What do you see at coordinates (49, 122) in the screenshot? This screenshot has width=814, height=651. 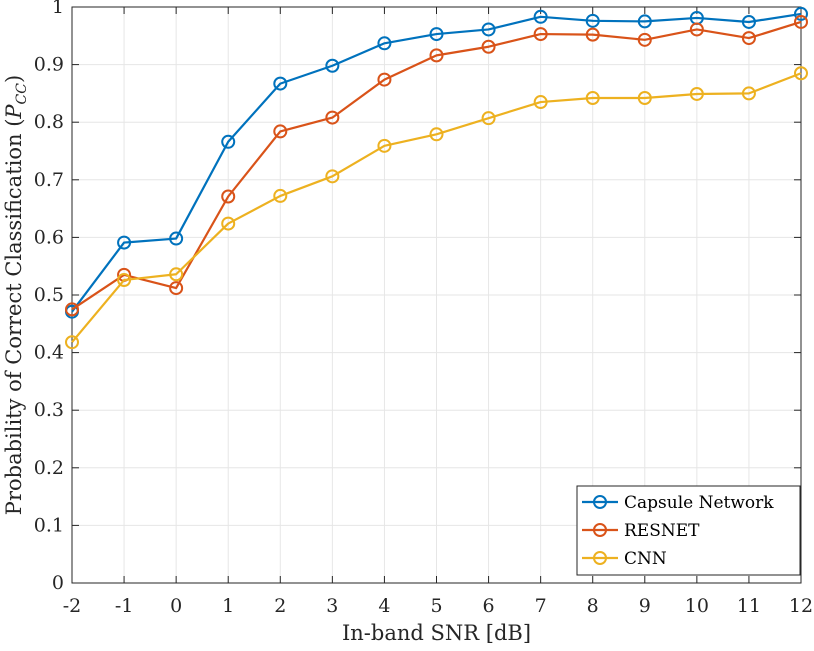 I see `y-tick-label: 0.8` at bounding box center [49, 122].